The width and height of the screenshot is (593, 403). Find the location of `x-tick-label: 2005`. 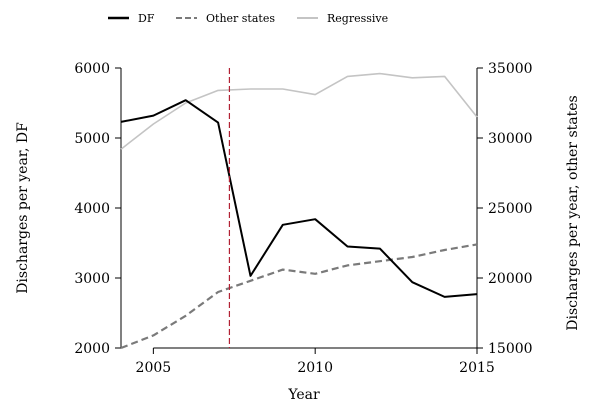

x-tick-label: 2005 is located at coordinates (154, 368).